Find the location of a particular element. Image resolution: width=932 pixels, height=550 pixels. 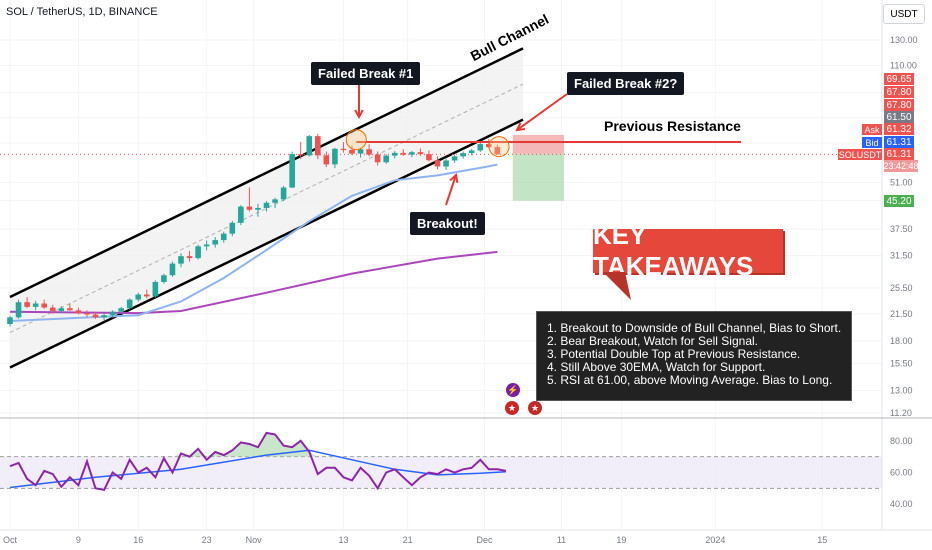

ask-price: 61.32 is located at coordinates (899, 129).